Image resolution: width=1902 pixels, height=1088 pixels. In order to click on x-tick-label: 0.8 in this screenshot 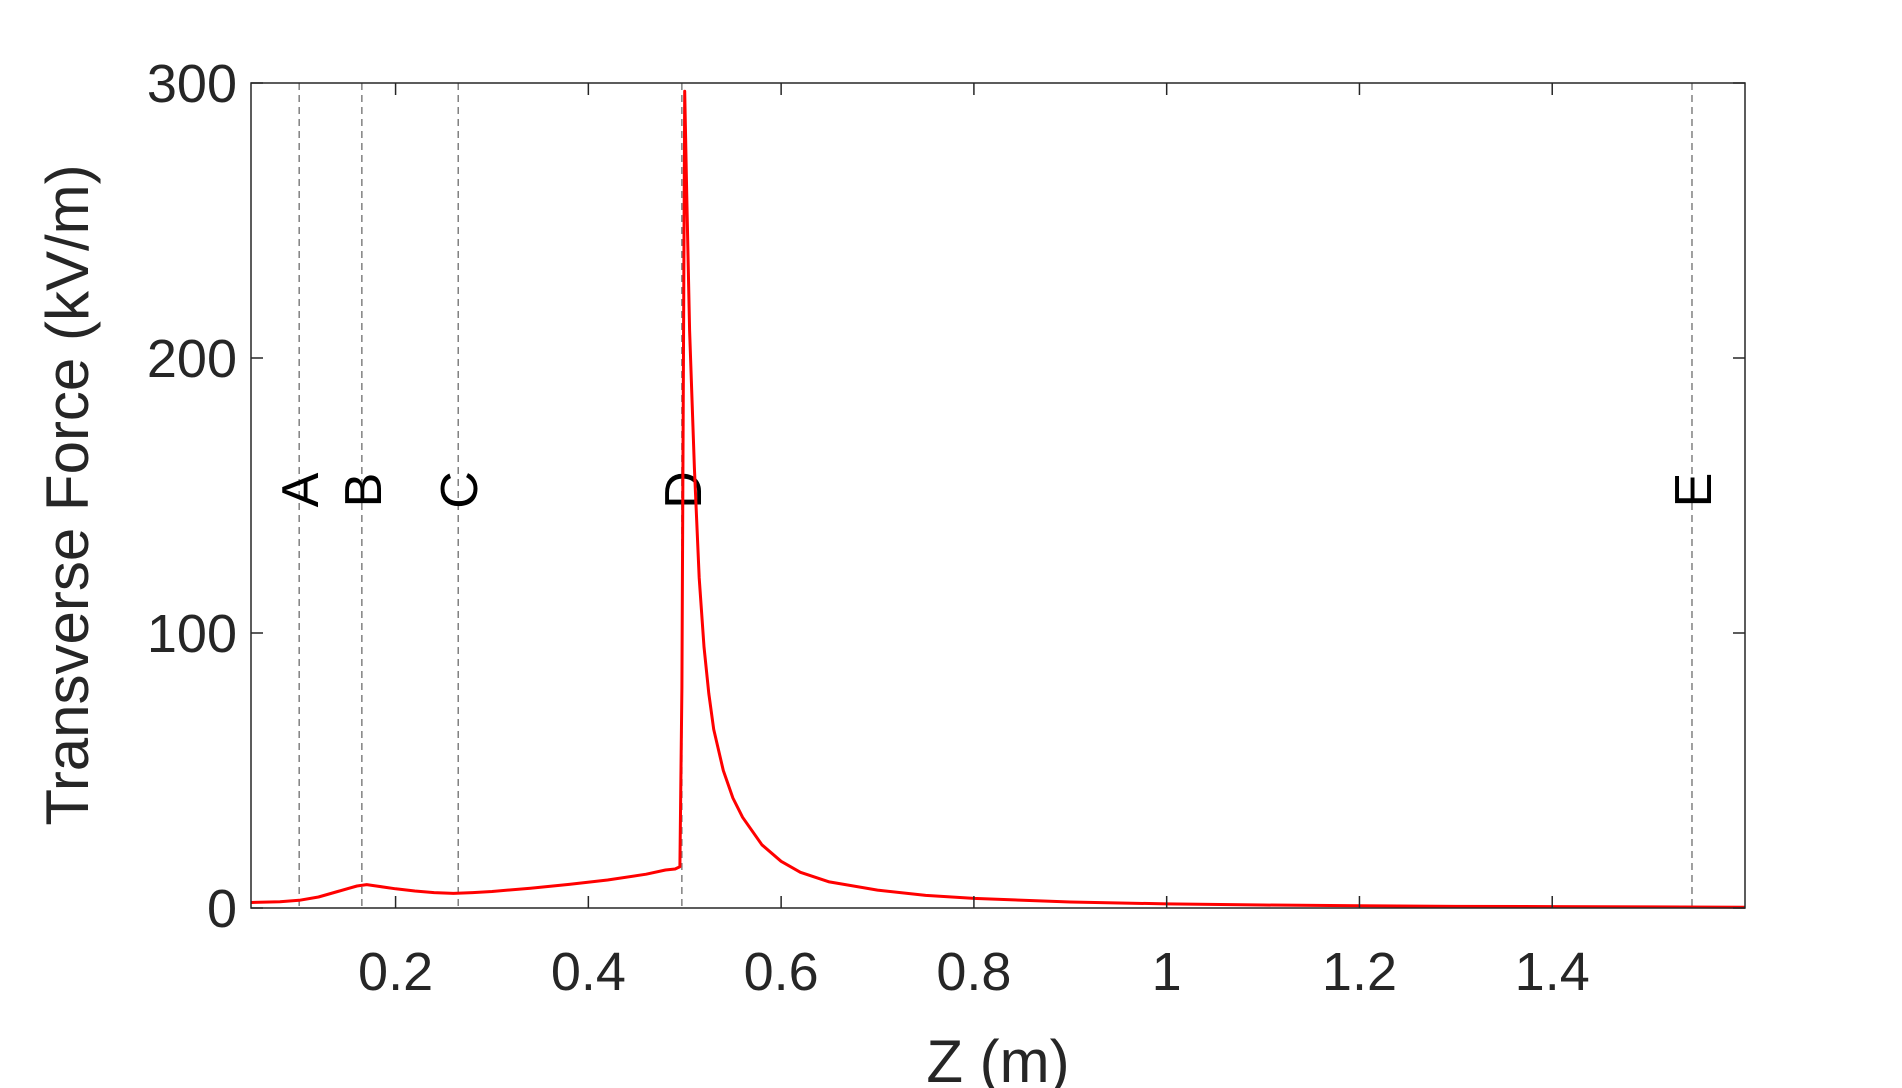, I will do `click(973, 972)`.